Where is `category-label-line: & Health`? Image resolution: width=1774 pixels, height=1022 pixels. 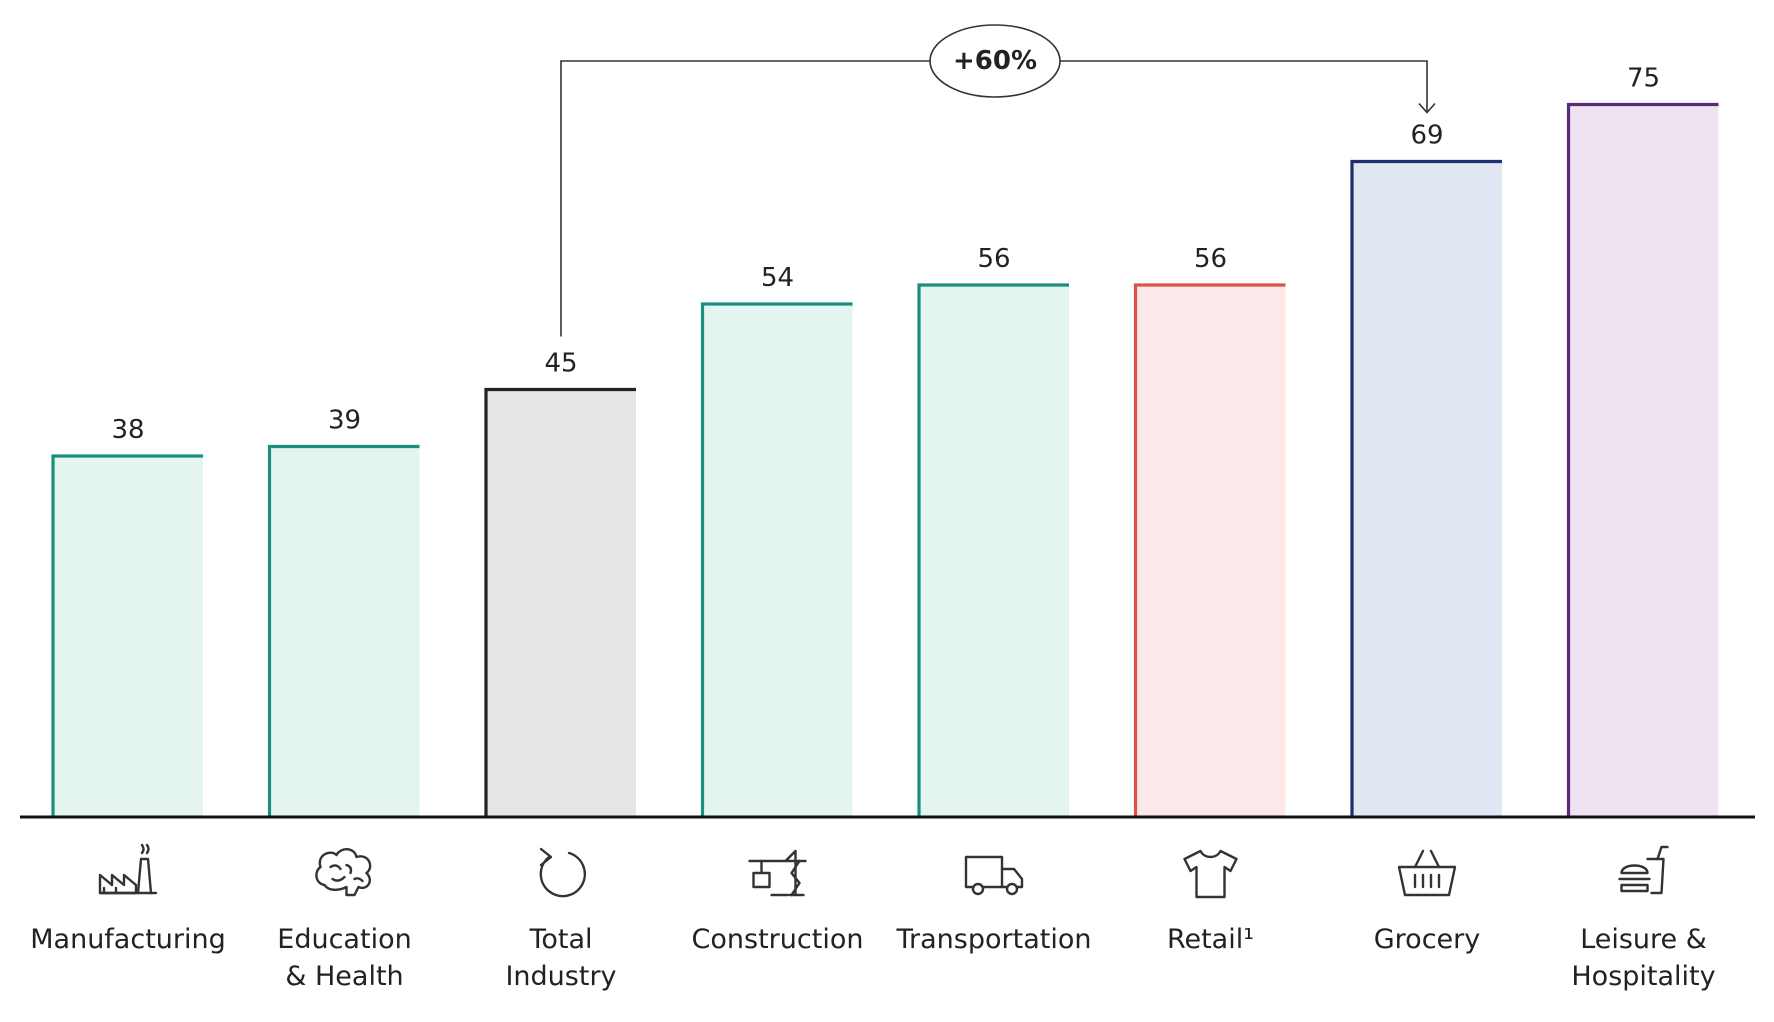
category-label-line: & Health is located at coordinates (344, 976).